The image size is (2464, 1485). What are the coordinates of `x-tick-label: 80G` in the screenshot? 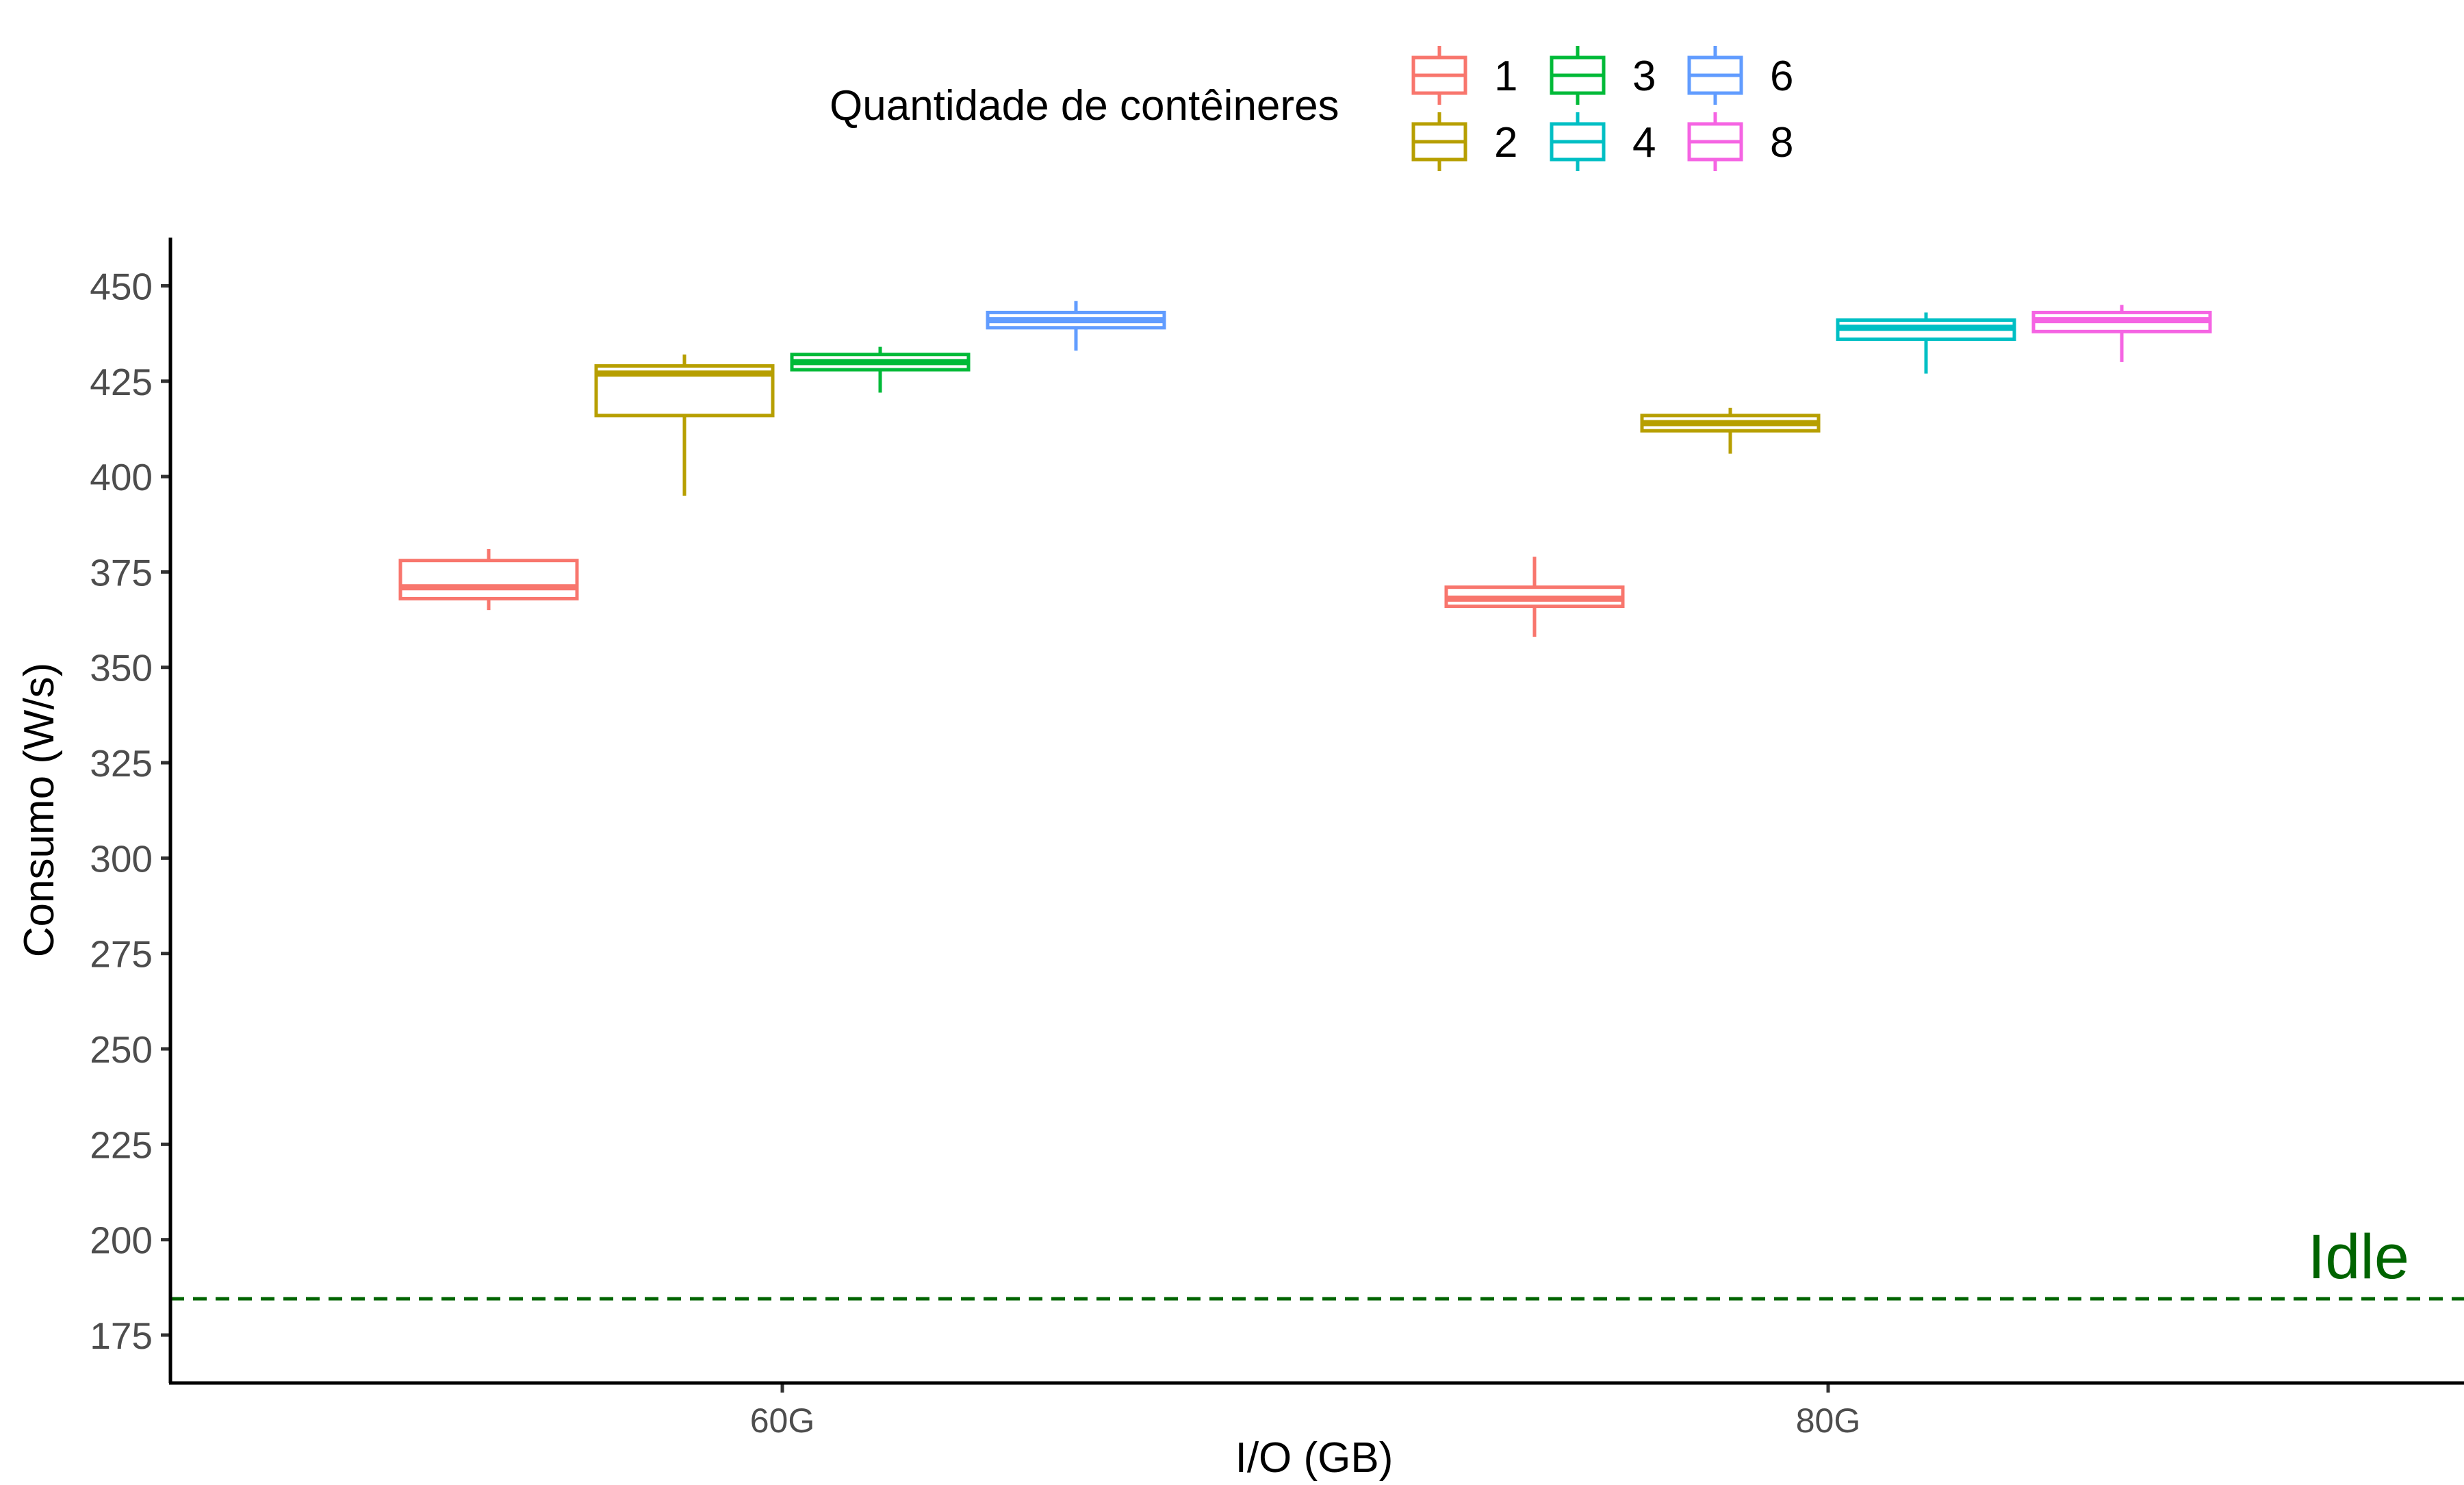 It's located at (1828, 1421).